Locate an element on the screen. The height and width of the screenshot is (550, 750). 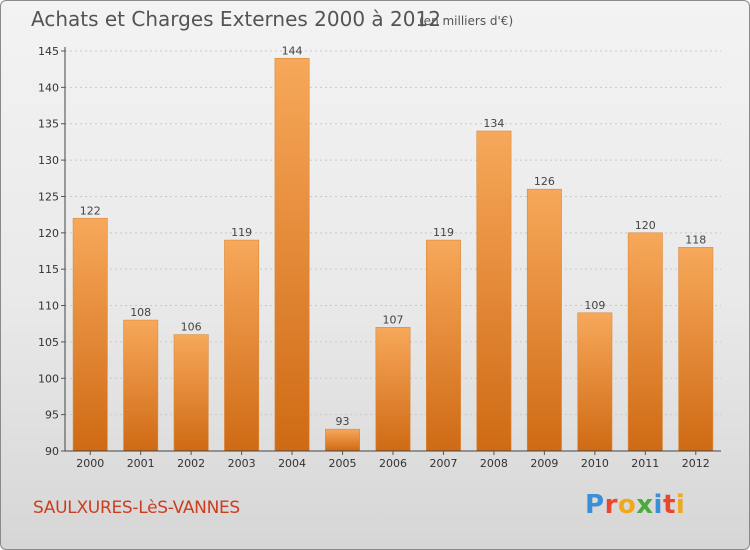
x-tick-label: 2011 is located at coordinates (645, 463).